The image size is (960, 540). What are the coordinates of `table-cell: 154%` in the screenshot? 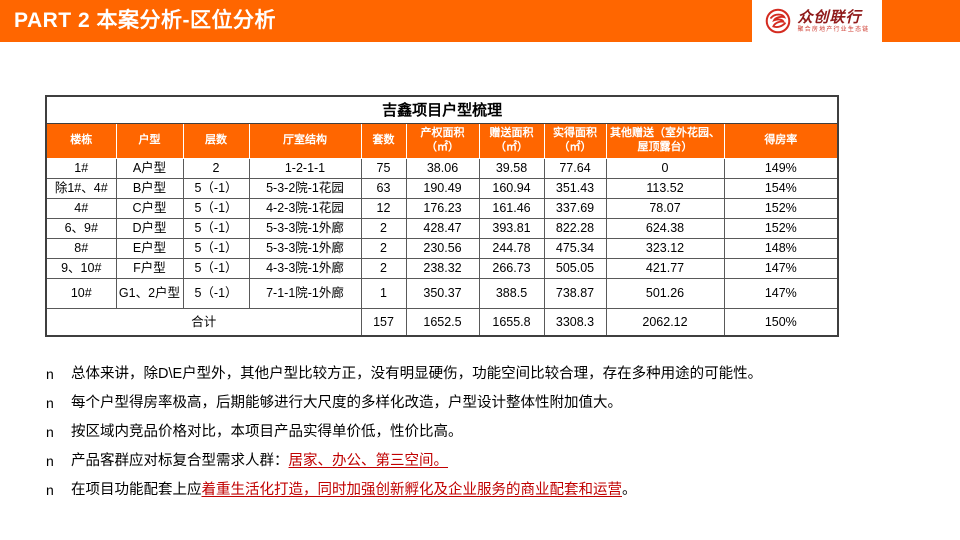 It's located at (781, 188).